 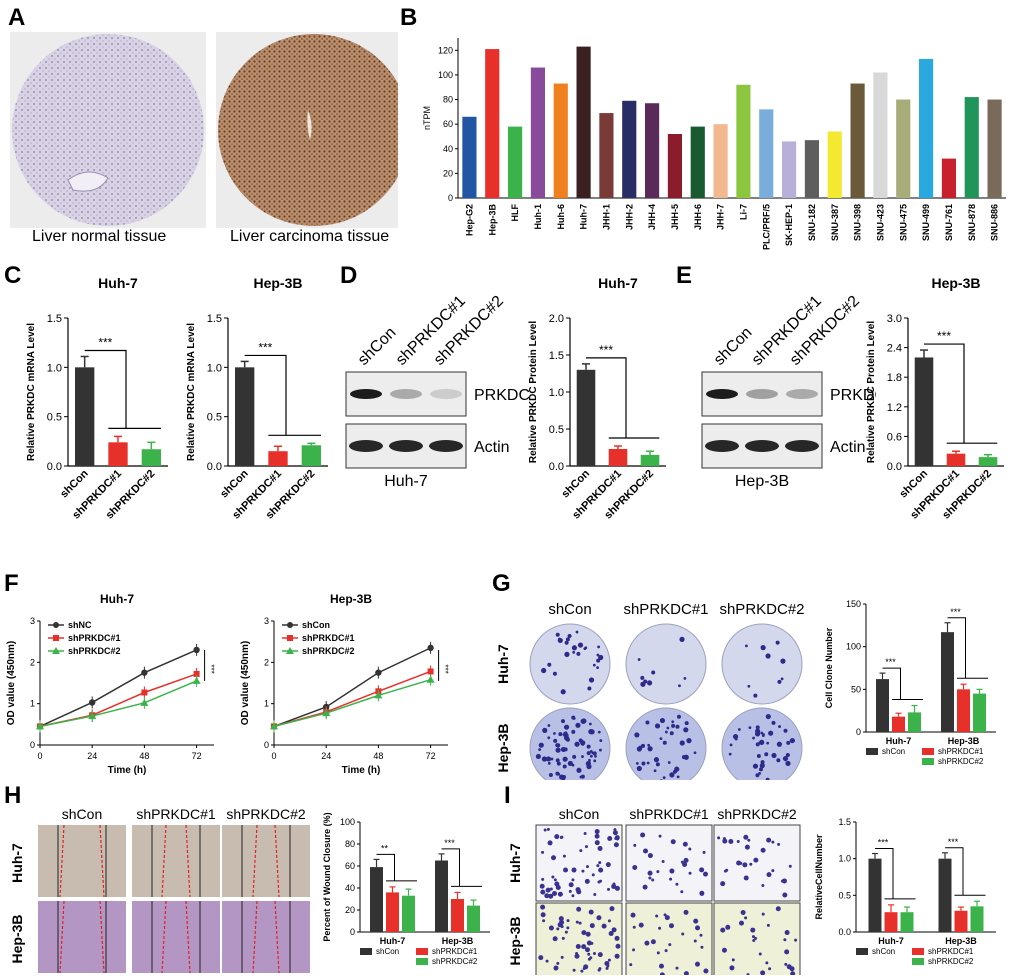 What do you see at coordinates (17, 863) in the screenshot?
I see `row-label: Huh-7` at bounding box center [17, 863].